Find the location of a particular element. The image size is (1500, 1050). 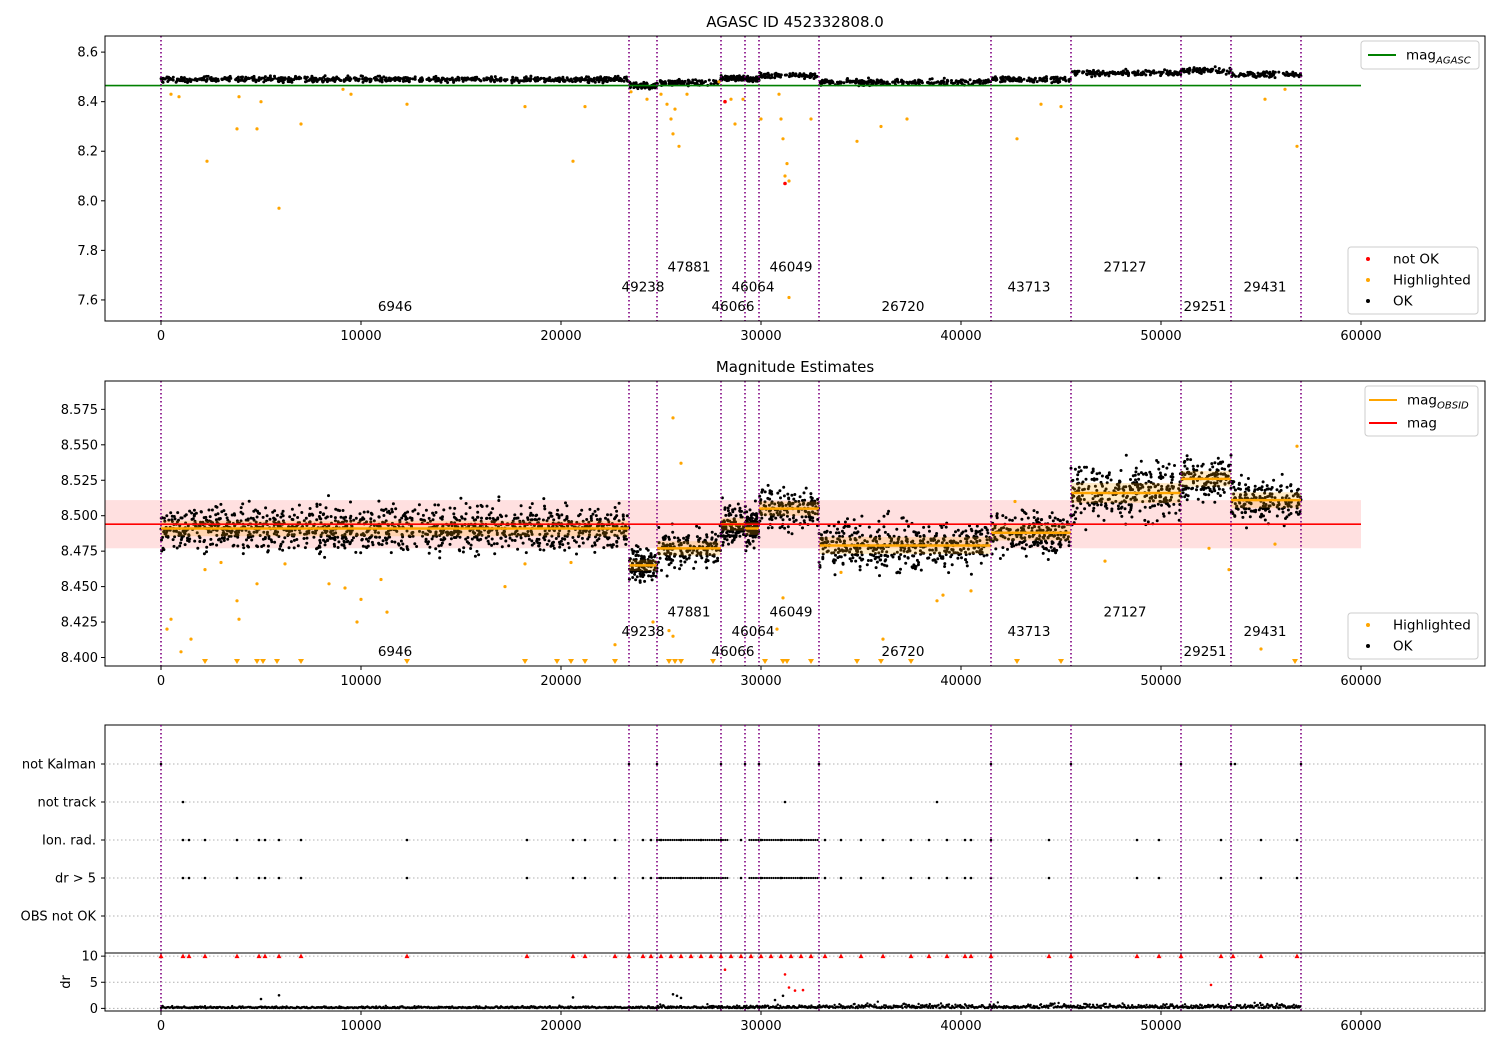

obsid-label: 29431 is located at coordinates (1265, 287).